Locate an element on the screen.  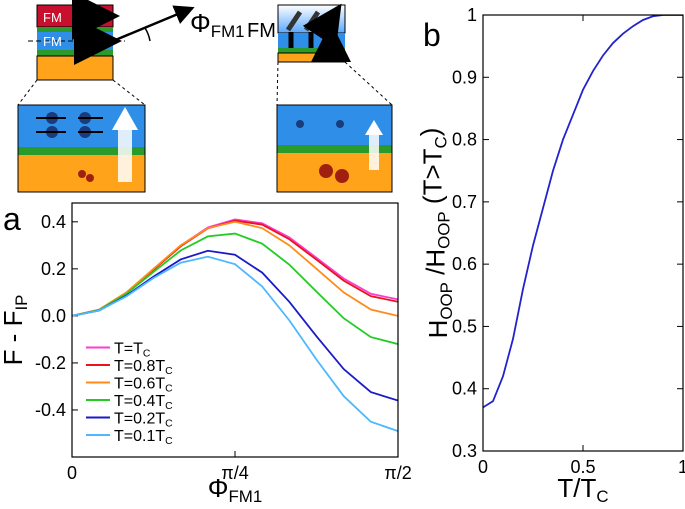
y-tick-label: 0.3 is located at coordinates (464, 451).